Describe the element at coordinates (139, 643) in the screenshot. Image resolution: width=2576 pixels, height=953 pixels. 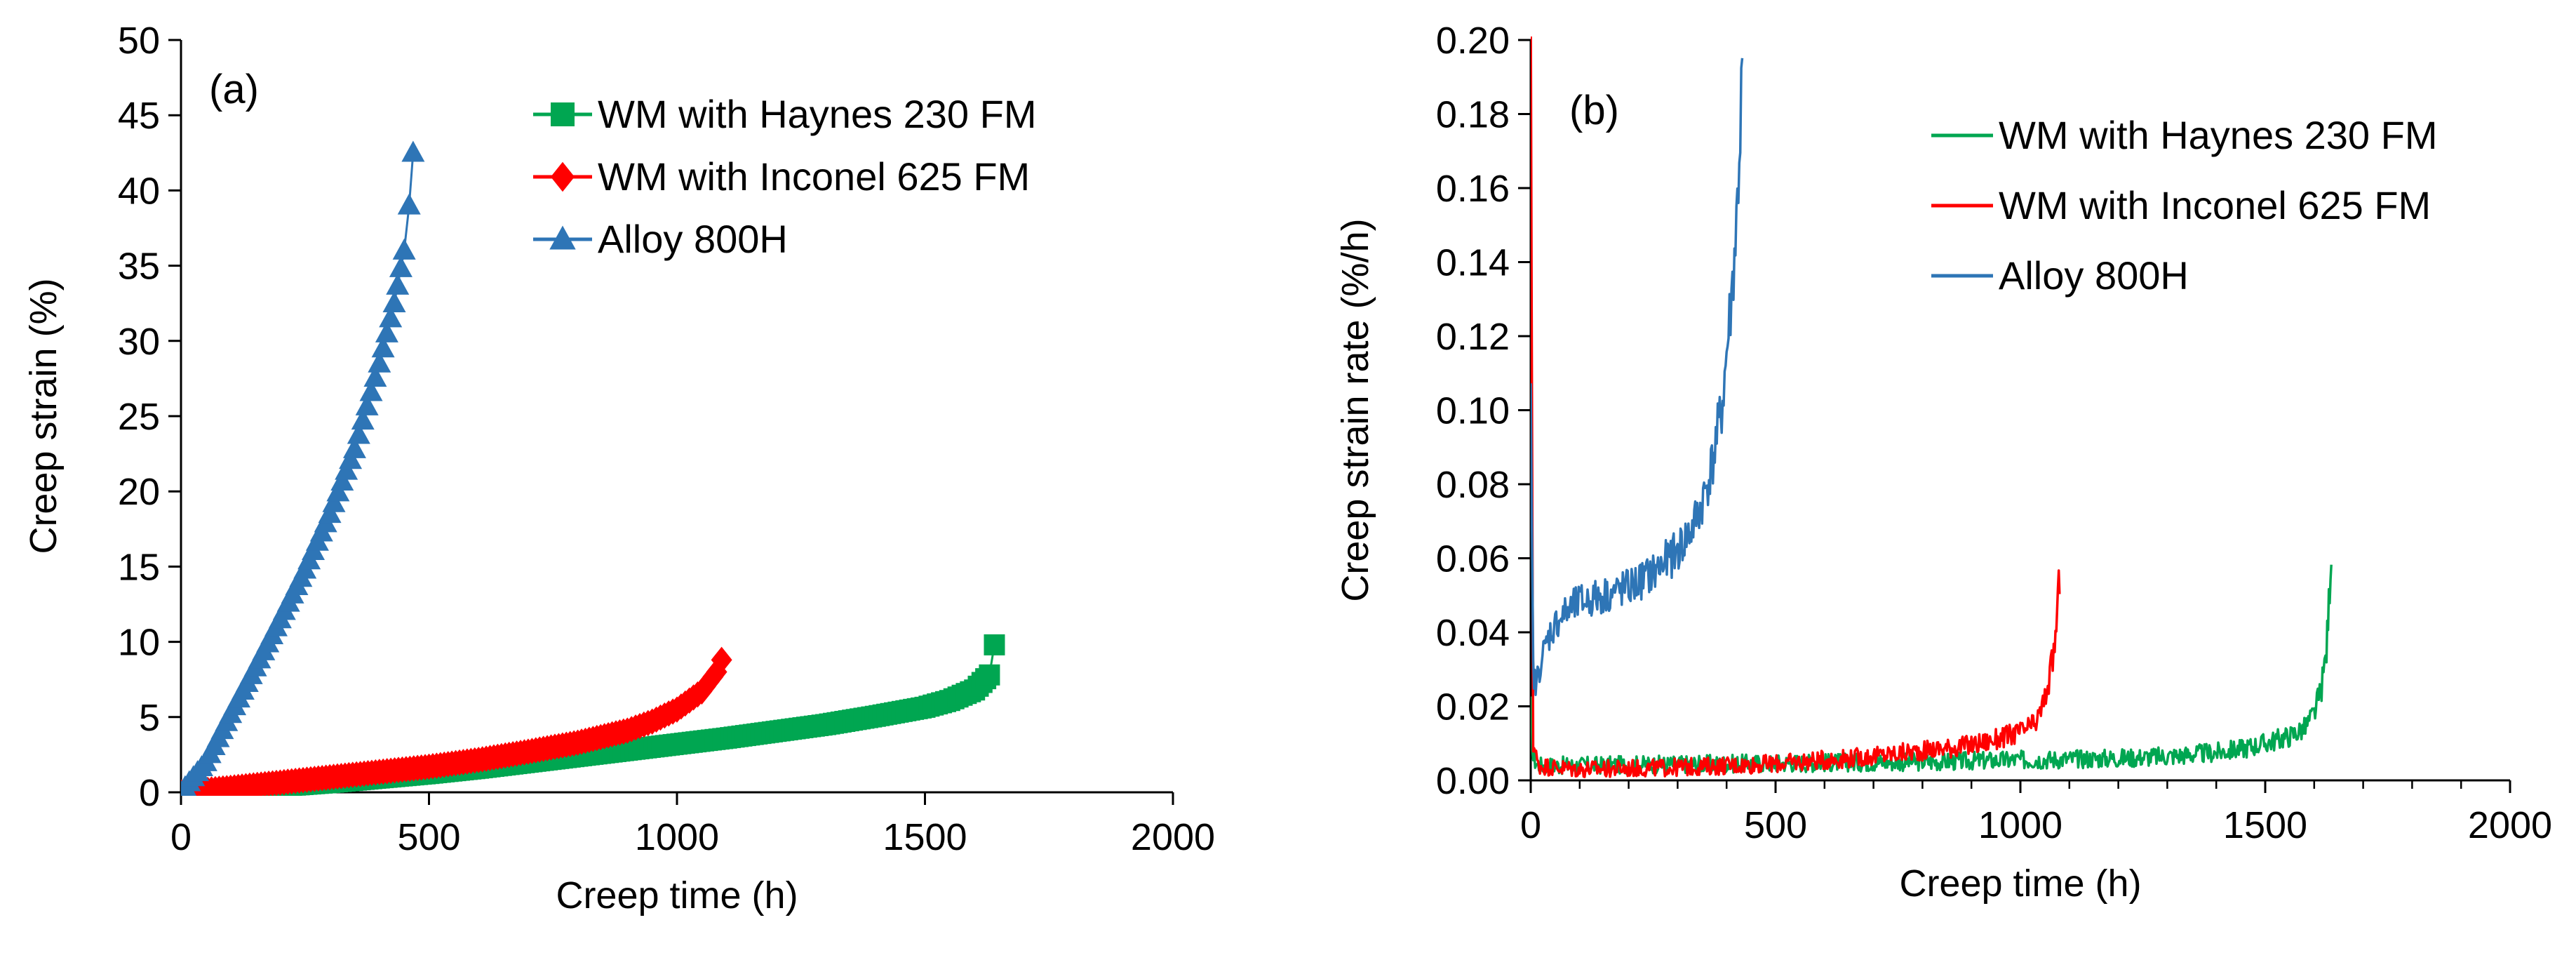
I see `y-tick-label: 10` at that location.